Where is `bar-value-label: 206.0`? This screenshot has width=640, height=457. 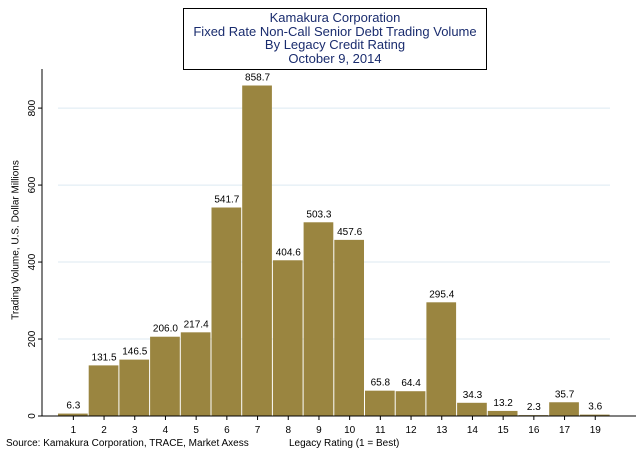 bar-value-label: 206.0 is located at coordinates (165, 329).